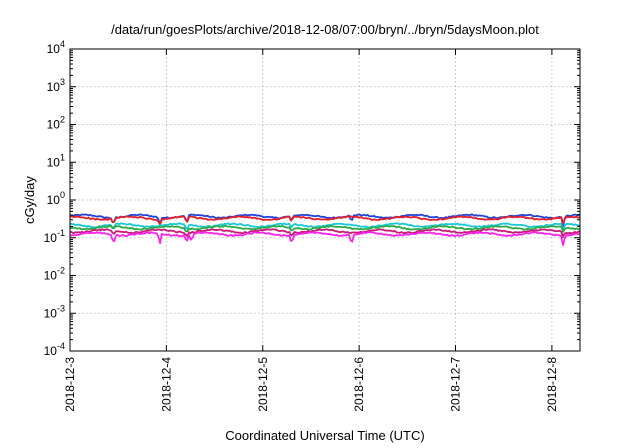 The height and width of the screenshot is (448, 640). Describe the element at coordinates (54, 349) in the screenshot. I see `y-tick-label: 10⁻⁴` at that location.